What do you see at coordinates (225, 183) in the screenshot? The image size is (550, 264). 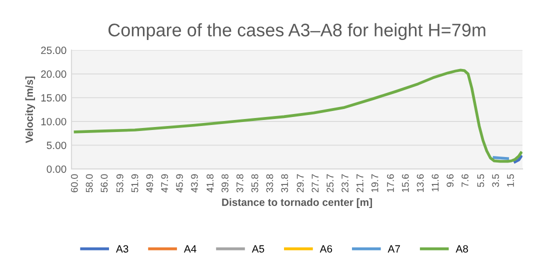 I see `x-tick-label: 39.8` at bounding box center [225, 183].